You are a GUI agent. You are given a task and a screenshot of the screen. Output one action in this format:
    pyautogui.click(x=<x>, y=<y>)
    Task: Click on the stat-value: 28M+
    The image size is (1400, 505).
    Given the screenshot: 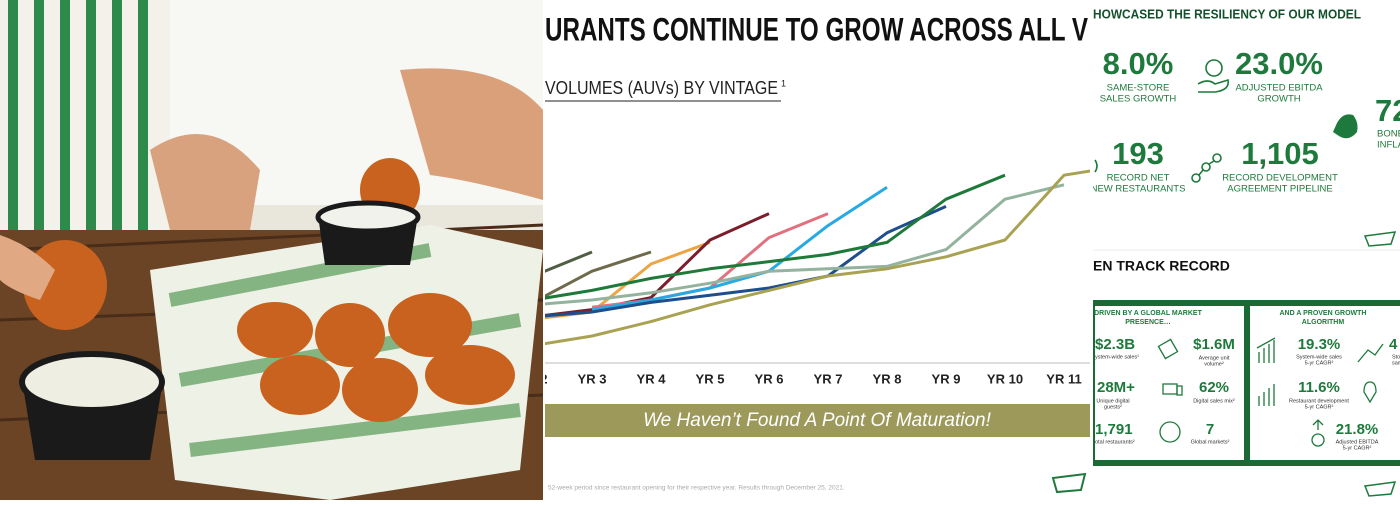 What is the action you would take?
    pyautogui.click(x=1116, y=387)
    